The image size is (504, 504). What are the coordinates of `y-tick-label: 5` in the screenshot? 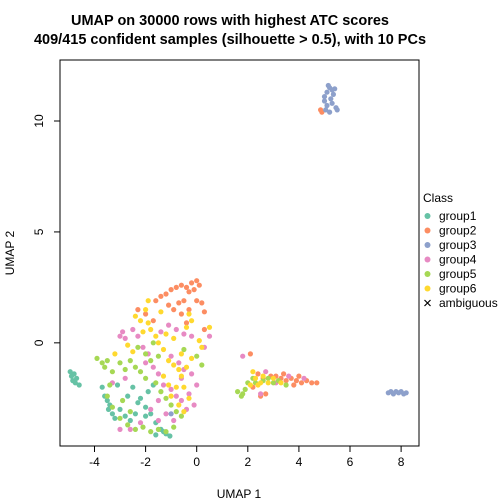 It's located at (39, 231).